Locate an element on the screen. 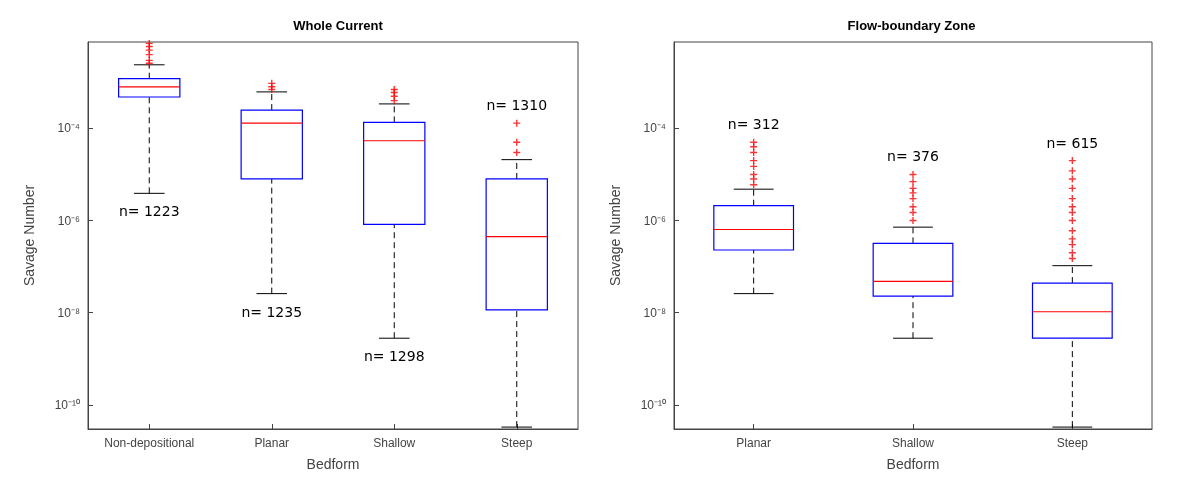 Image resolution: width=1203 pixels, height=479 pixels. annotation: n= 1223 is located at coordinates (149, 211).